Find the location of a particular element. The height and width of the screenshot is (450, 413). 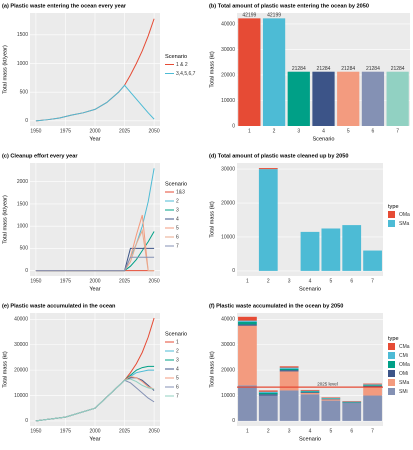

y-tick-label: 40000 is located at coordinates (228, 320).